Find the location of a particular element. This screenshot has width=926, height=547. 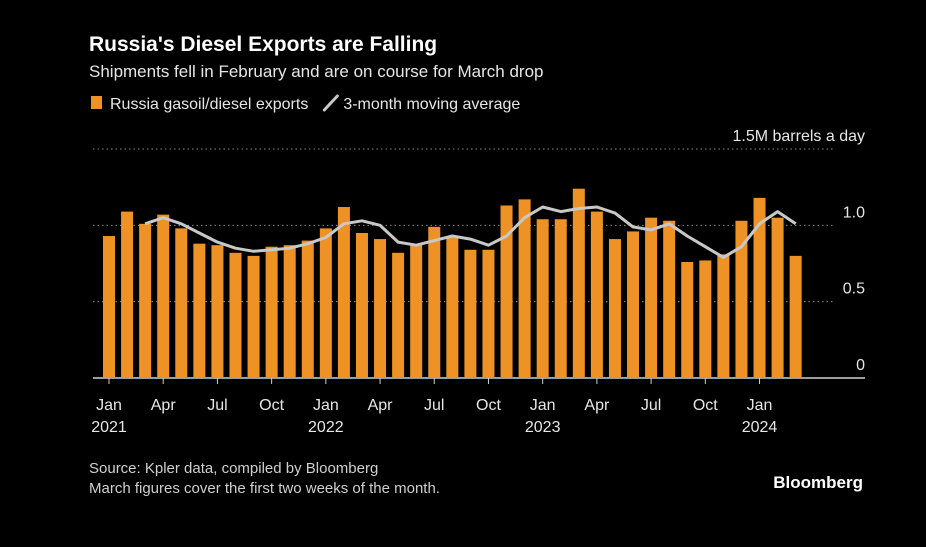

moving-average-line is located at coordinates (470, 232).